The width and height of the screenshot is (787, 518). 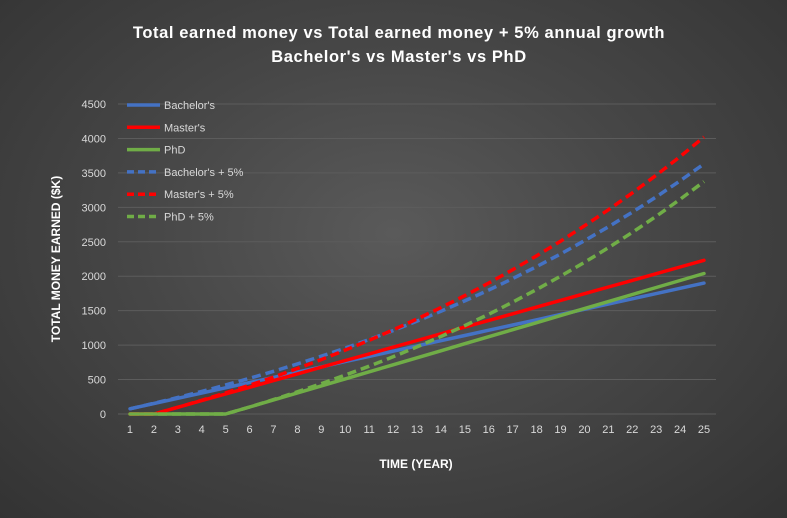 What do you see at coordinates (94, 208) in the screenshot?
I see `y-tick-label: 3000` at bounding box center [94, 208].